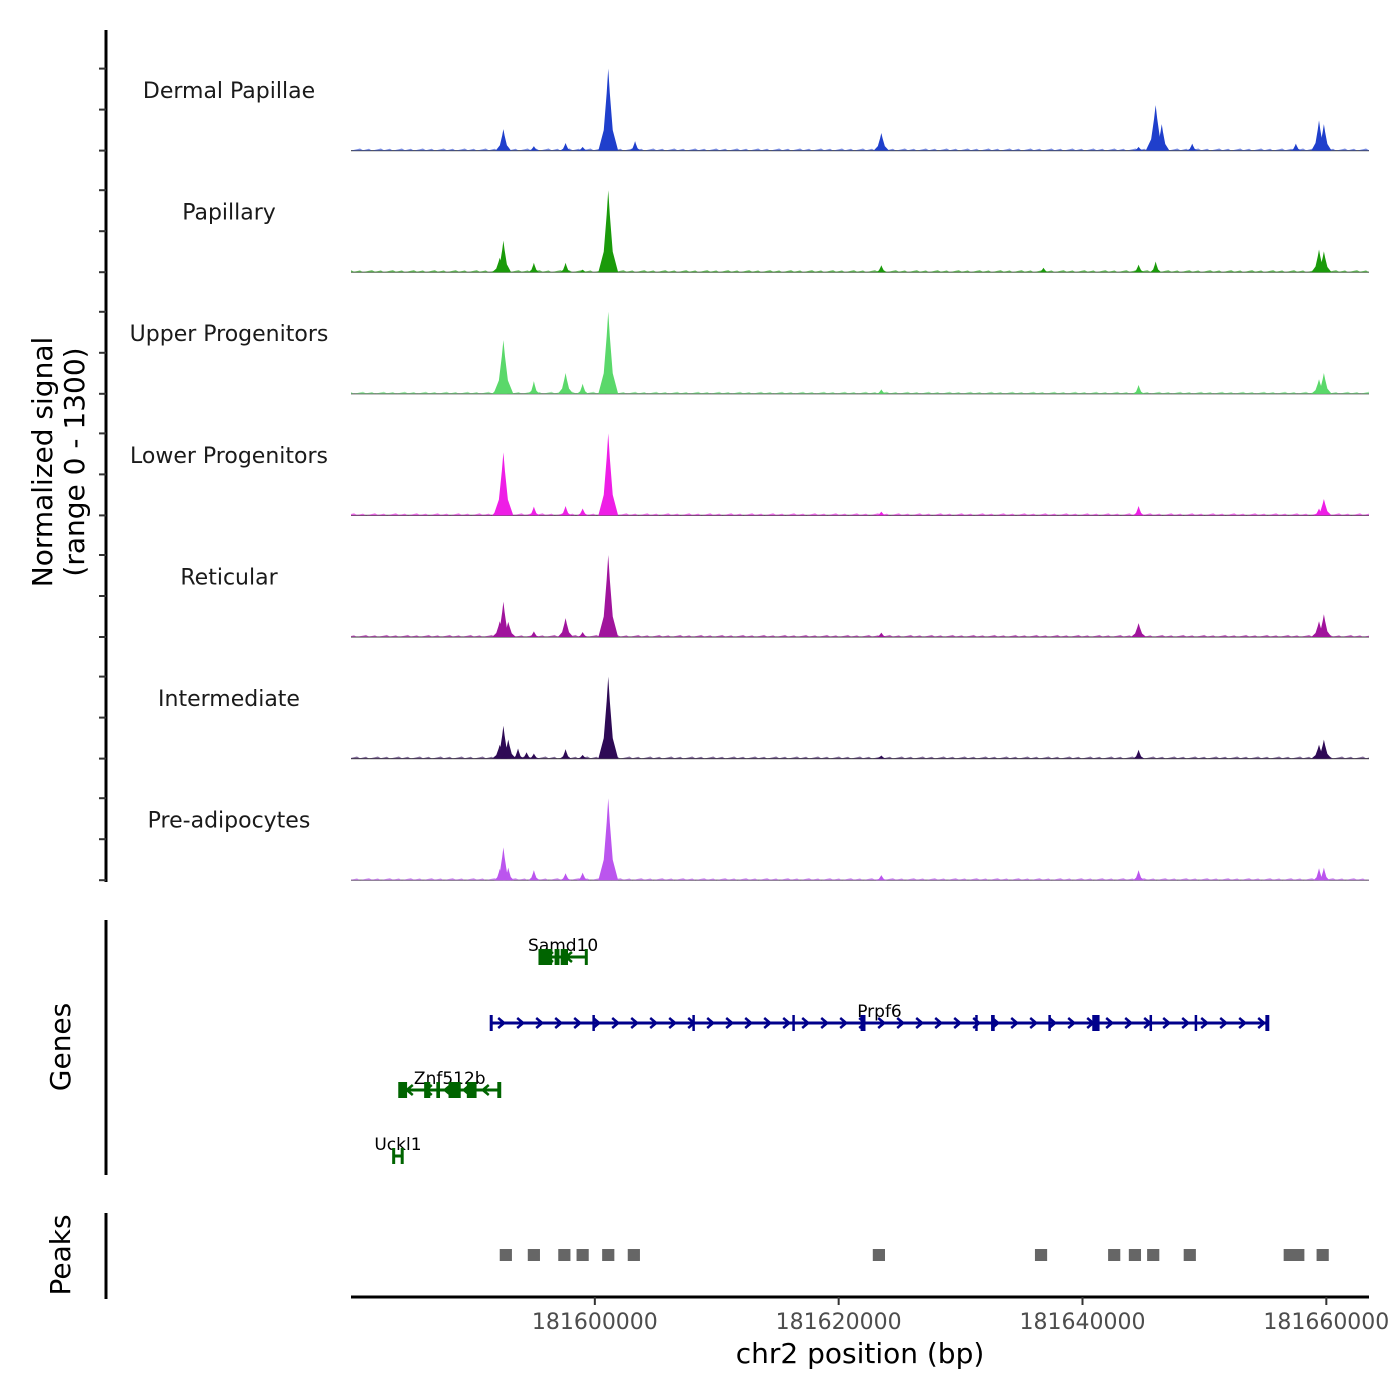 This screenshot has height=1400, width=1400. Describe the element at coordinates (758, 839) in the screenshot. I see `track-6: Pre-adipocytes` at that location.